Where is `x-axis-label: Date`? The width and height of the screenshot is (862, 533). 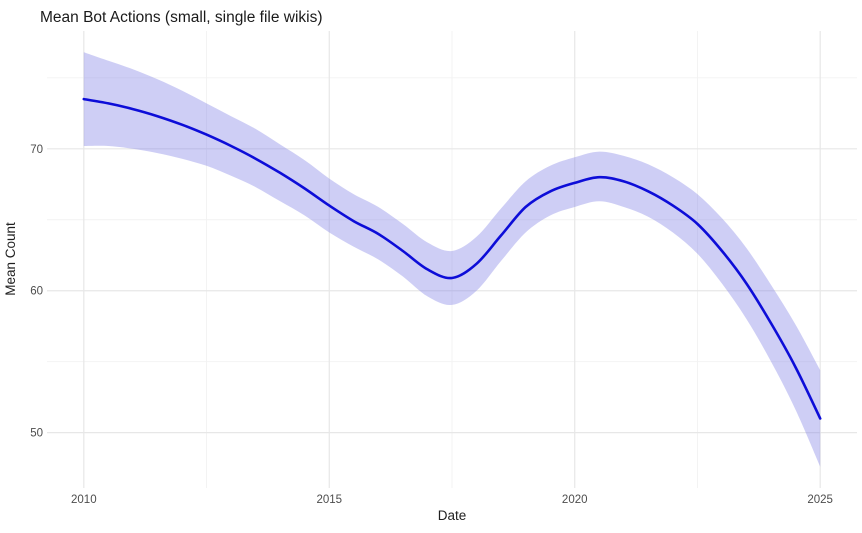
x-axis-label: Date is located at coordinates (452, 515).